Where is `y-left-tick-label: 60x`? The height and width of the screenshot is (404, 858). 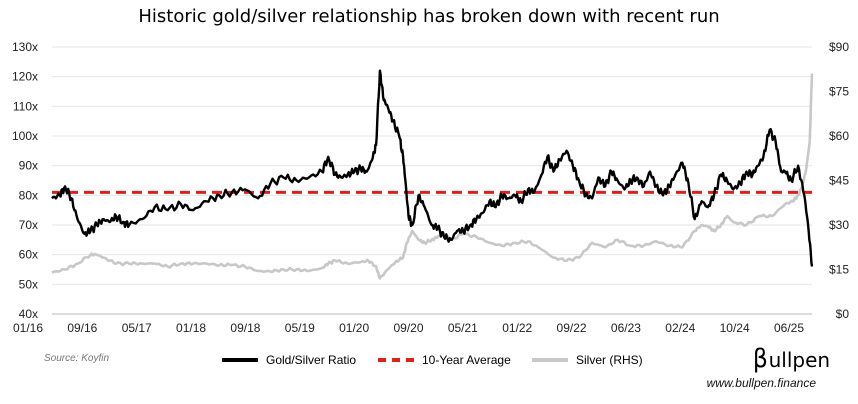
y-left-tick-label: 60x is located at coordinates (28, 255).